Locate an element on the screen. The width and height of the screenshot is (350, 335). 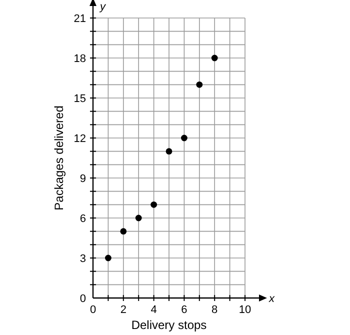
x-tick-label: 6 is located at coordinates (184, 310).